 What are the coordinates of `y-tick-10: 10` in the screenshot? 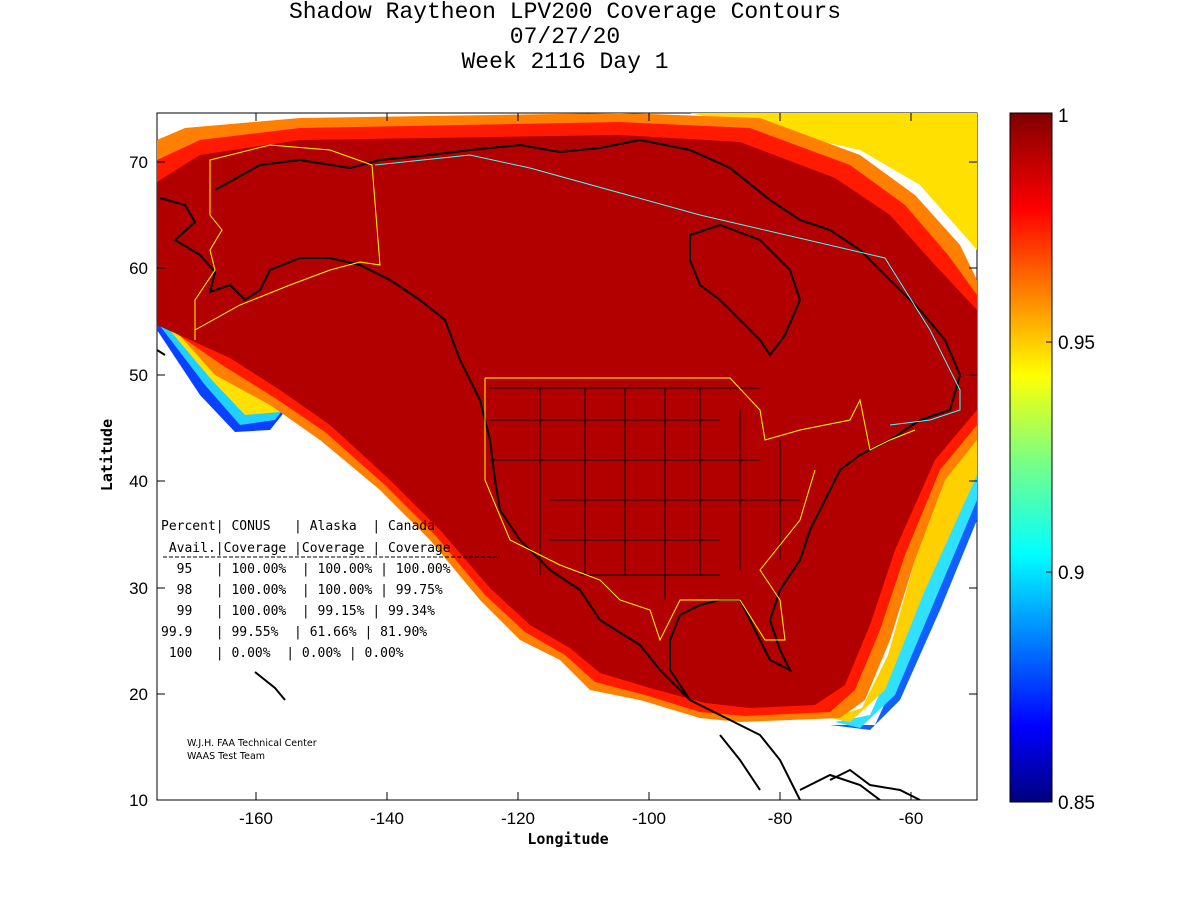 It's located at (138, 800).